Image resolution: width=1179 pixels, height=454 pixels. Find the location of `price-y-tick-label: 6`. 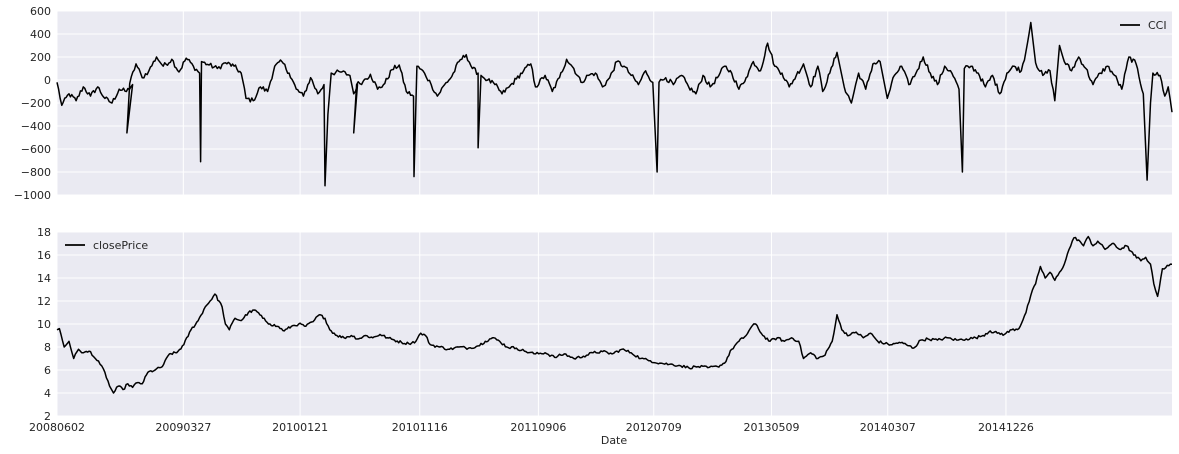

price-y-tick-label: 6 is located at coordinates (47, 370).